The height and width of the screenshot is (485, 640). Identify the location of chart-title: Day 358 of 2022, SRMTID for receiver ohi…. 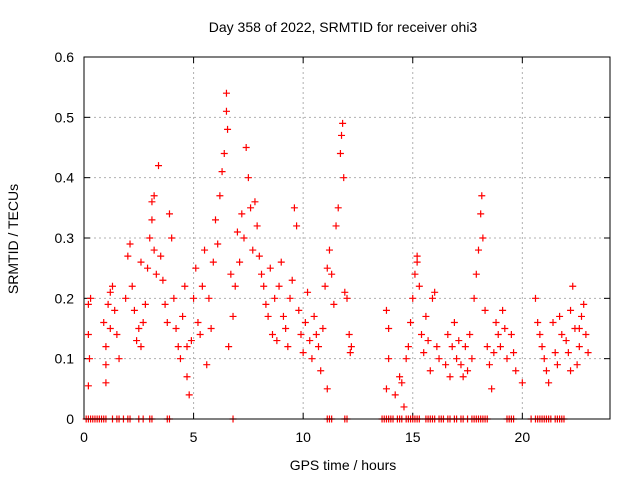
(343, 27).